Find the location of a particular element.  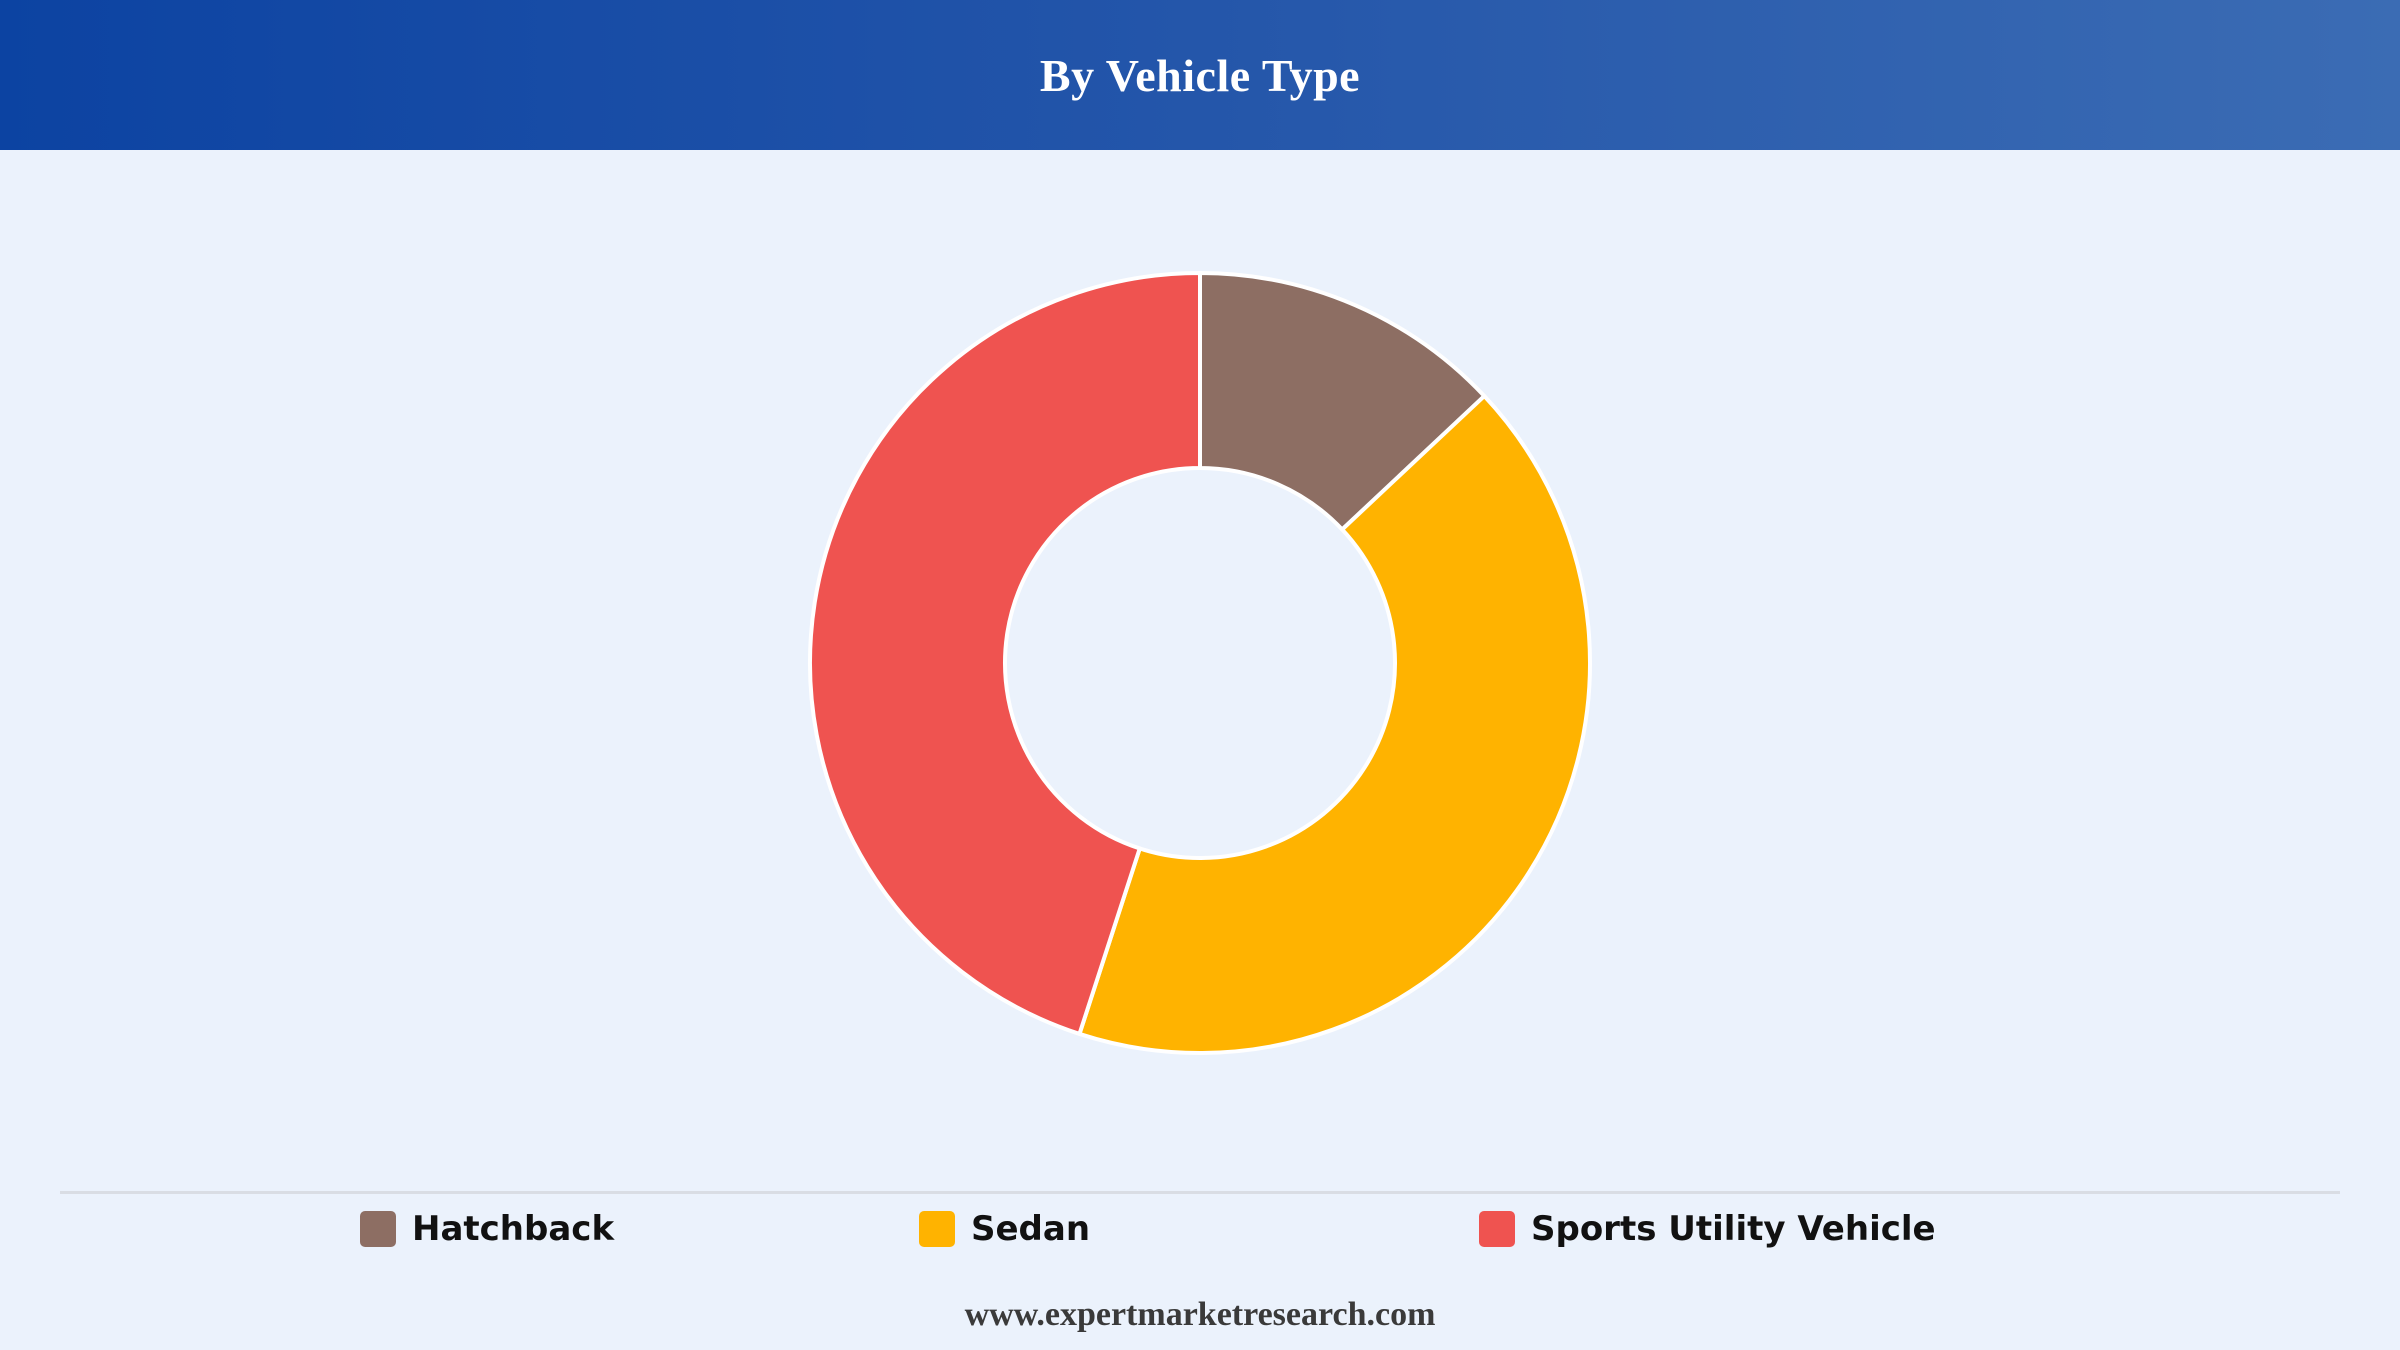

legend-item-sedan: Sedan is located at coordinates (1004, 1229).